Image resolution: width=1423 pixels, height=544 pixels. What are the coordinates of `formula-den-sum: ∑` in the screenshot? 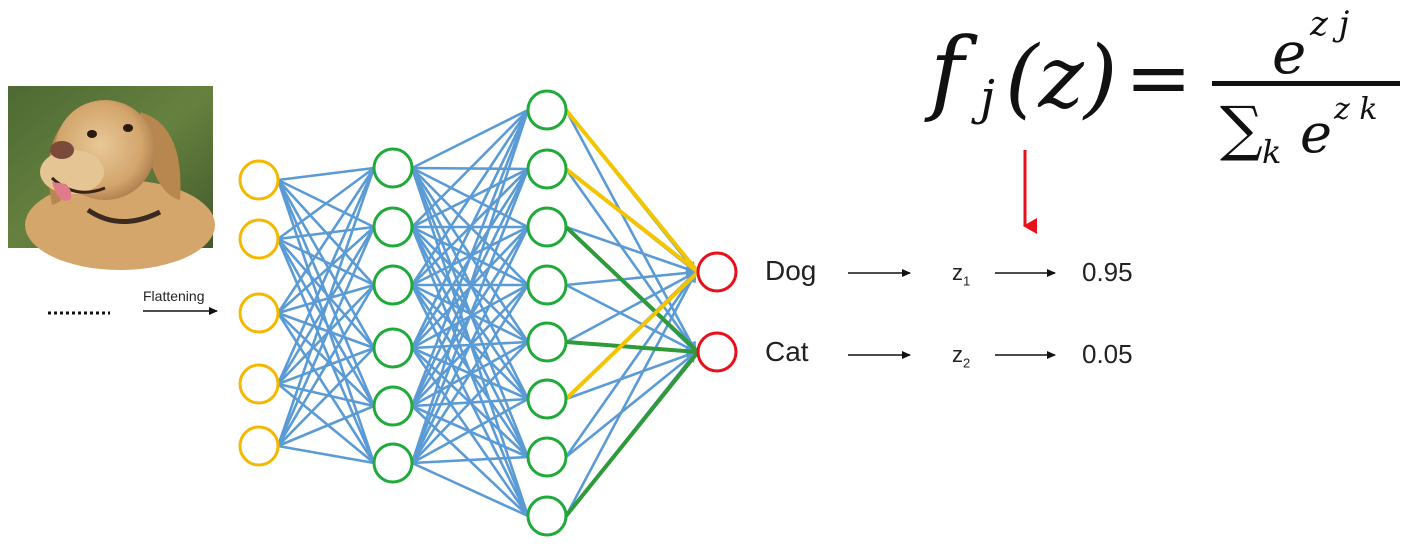 It's located at (1241, 129).